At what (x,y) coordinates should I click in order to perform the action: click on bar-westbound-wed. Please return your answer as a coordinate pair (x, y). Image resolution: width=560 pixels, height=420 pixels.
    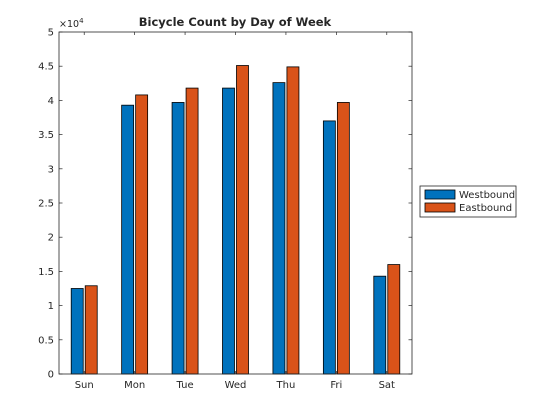
    Looking at the image, I should click on (228, 231).